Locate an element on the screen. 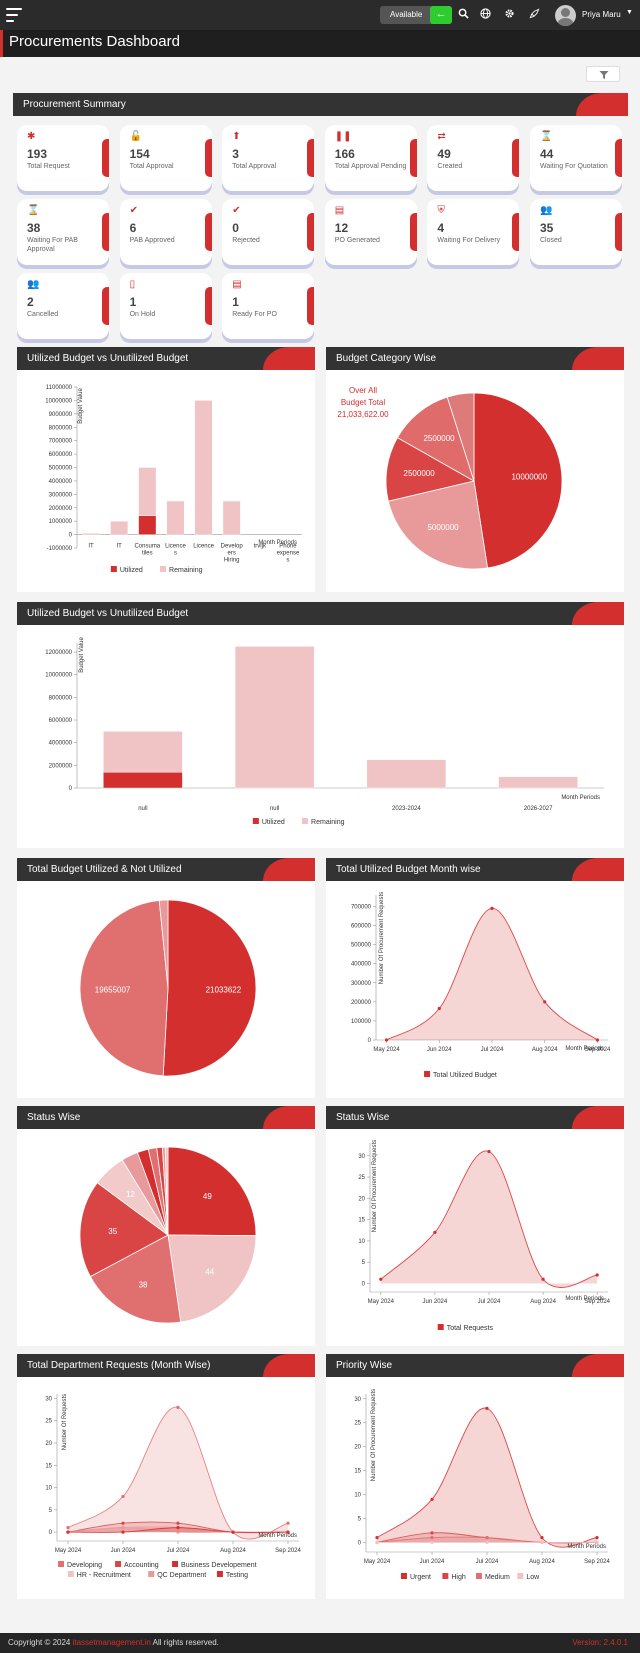 The height and width of the screenshot is (1653, 640). slice-label: 2500000 is located at coordinates (420, 473).